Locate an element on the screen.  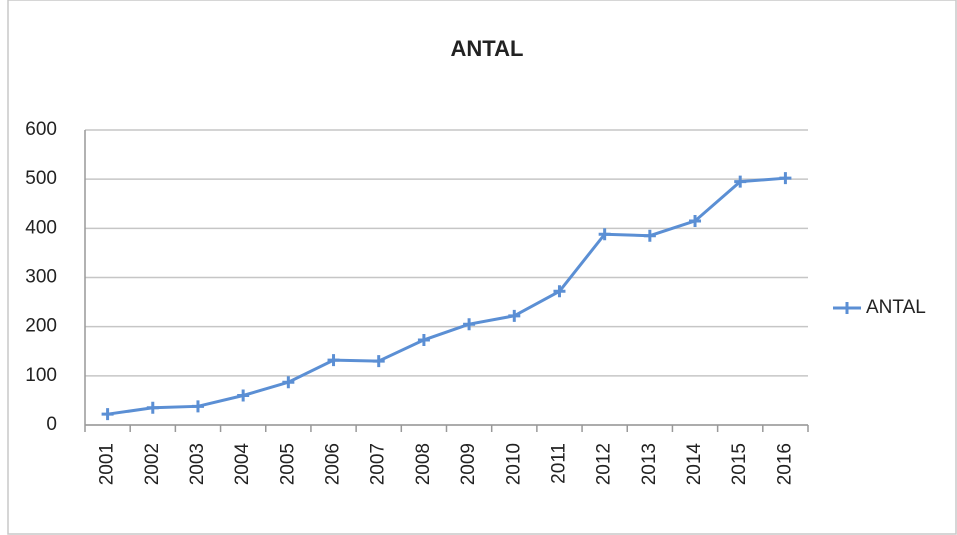
y-tick-label: 500 is located at coordinates (41, 178).